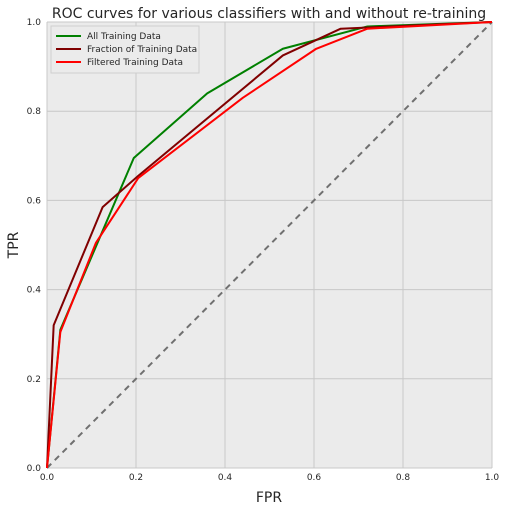 This screenshot has height=511, width=506. What do you see at coordinates (135, 63) in the screenshot?
I see `legend-entry-label: Filtered Training Data` at bounding box center [135, 63].